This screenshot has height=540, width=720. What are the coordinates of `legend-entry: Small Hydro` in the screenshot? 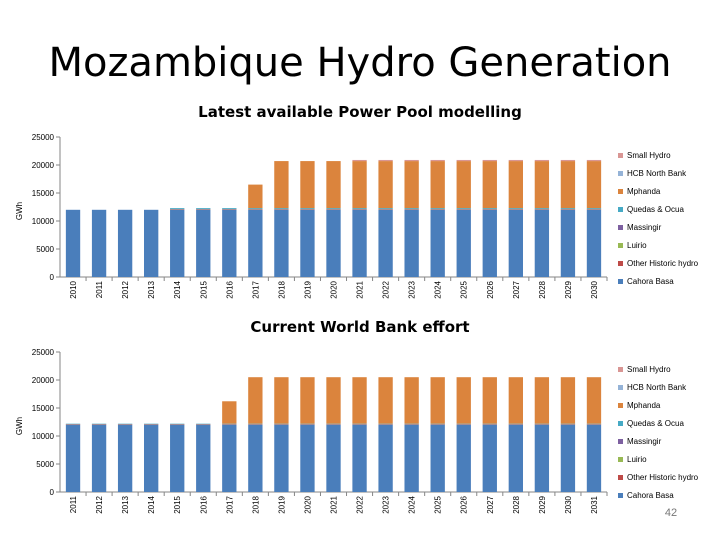 It's located at (649, 155).